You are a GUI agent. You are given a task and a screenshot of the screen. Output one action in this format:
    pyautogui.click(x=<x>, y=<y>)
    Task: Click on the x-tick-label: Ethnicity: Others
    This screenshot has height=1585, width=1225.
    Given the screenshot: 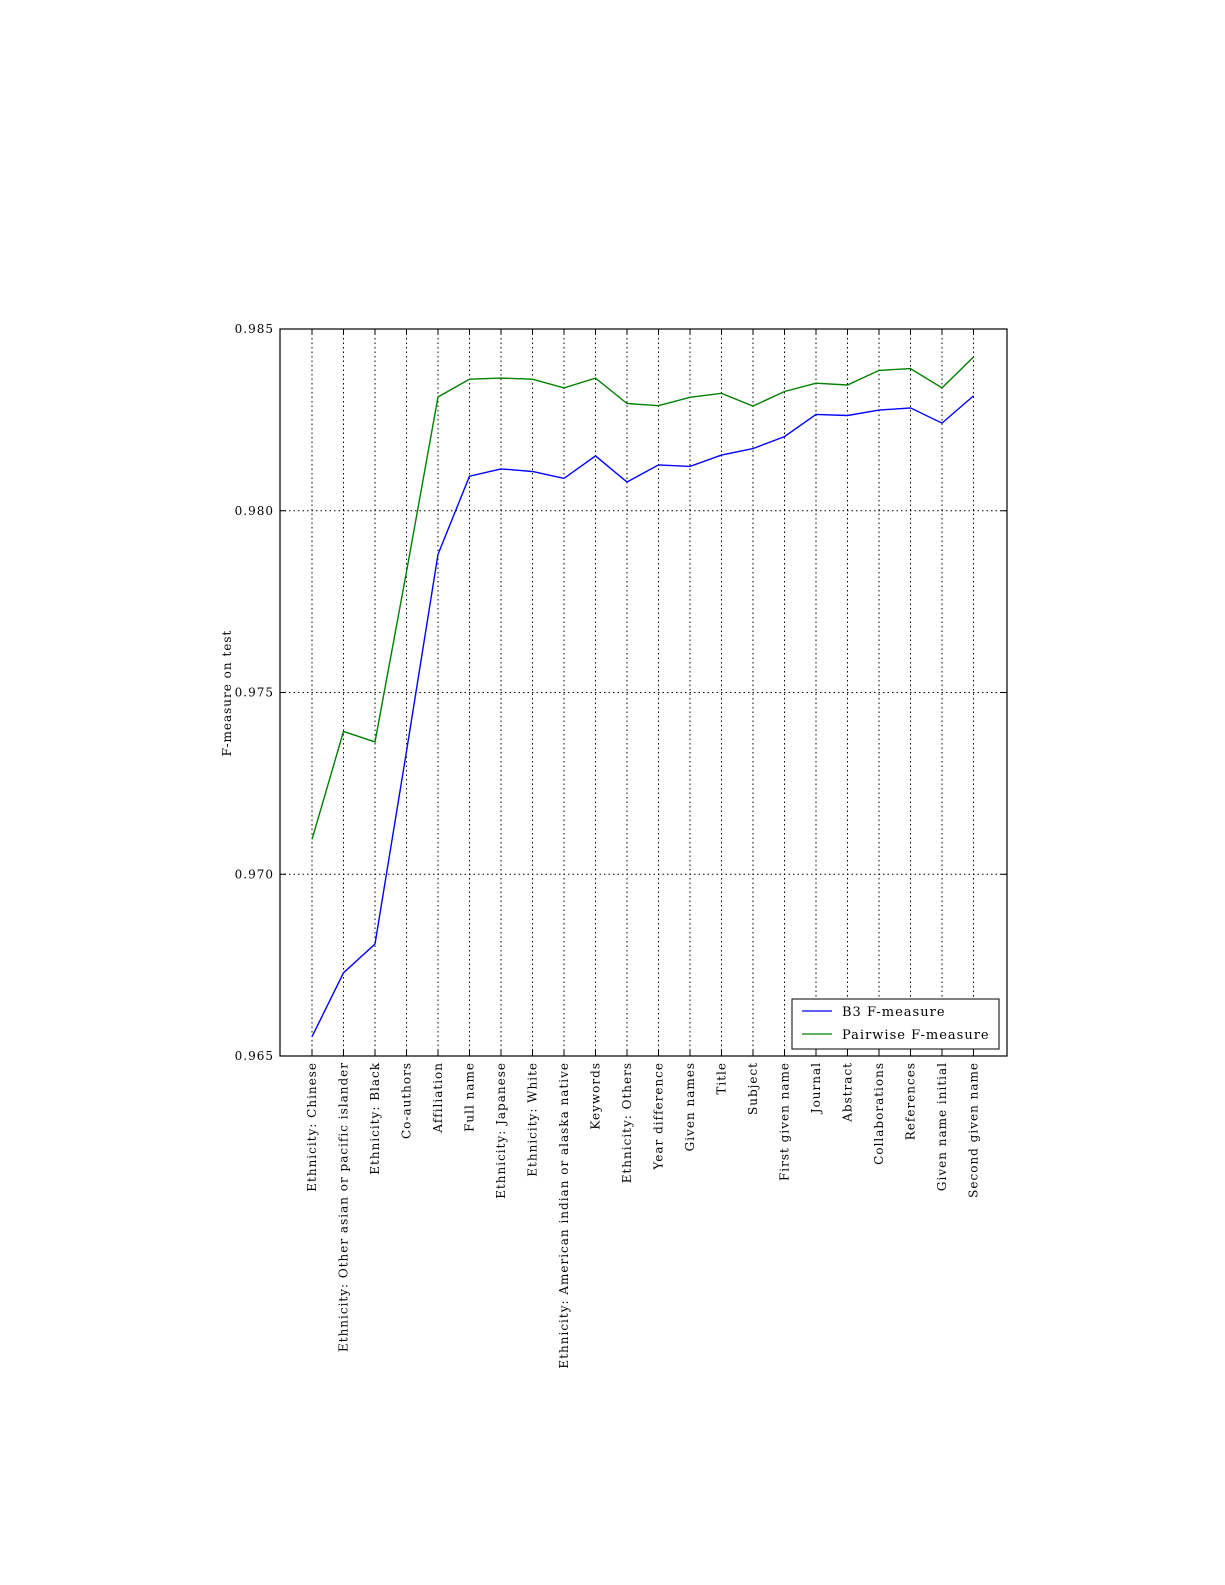 What is the action you would take?
    pyautogui.click(x=627, y=1122)
    